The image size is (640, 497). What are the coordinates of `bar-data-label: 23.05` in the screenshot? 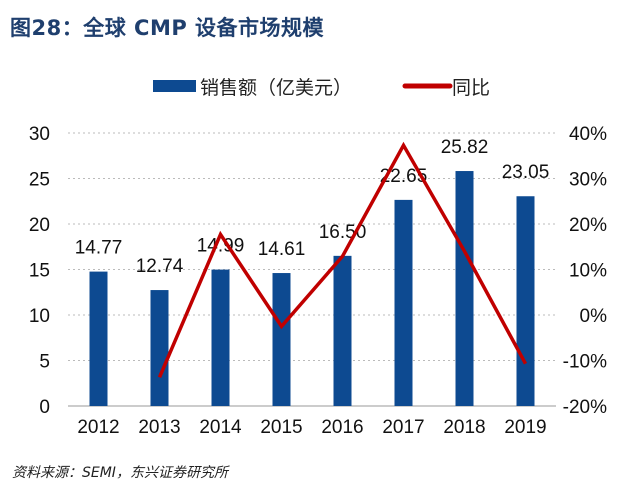 It's located at (526, 172).